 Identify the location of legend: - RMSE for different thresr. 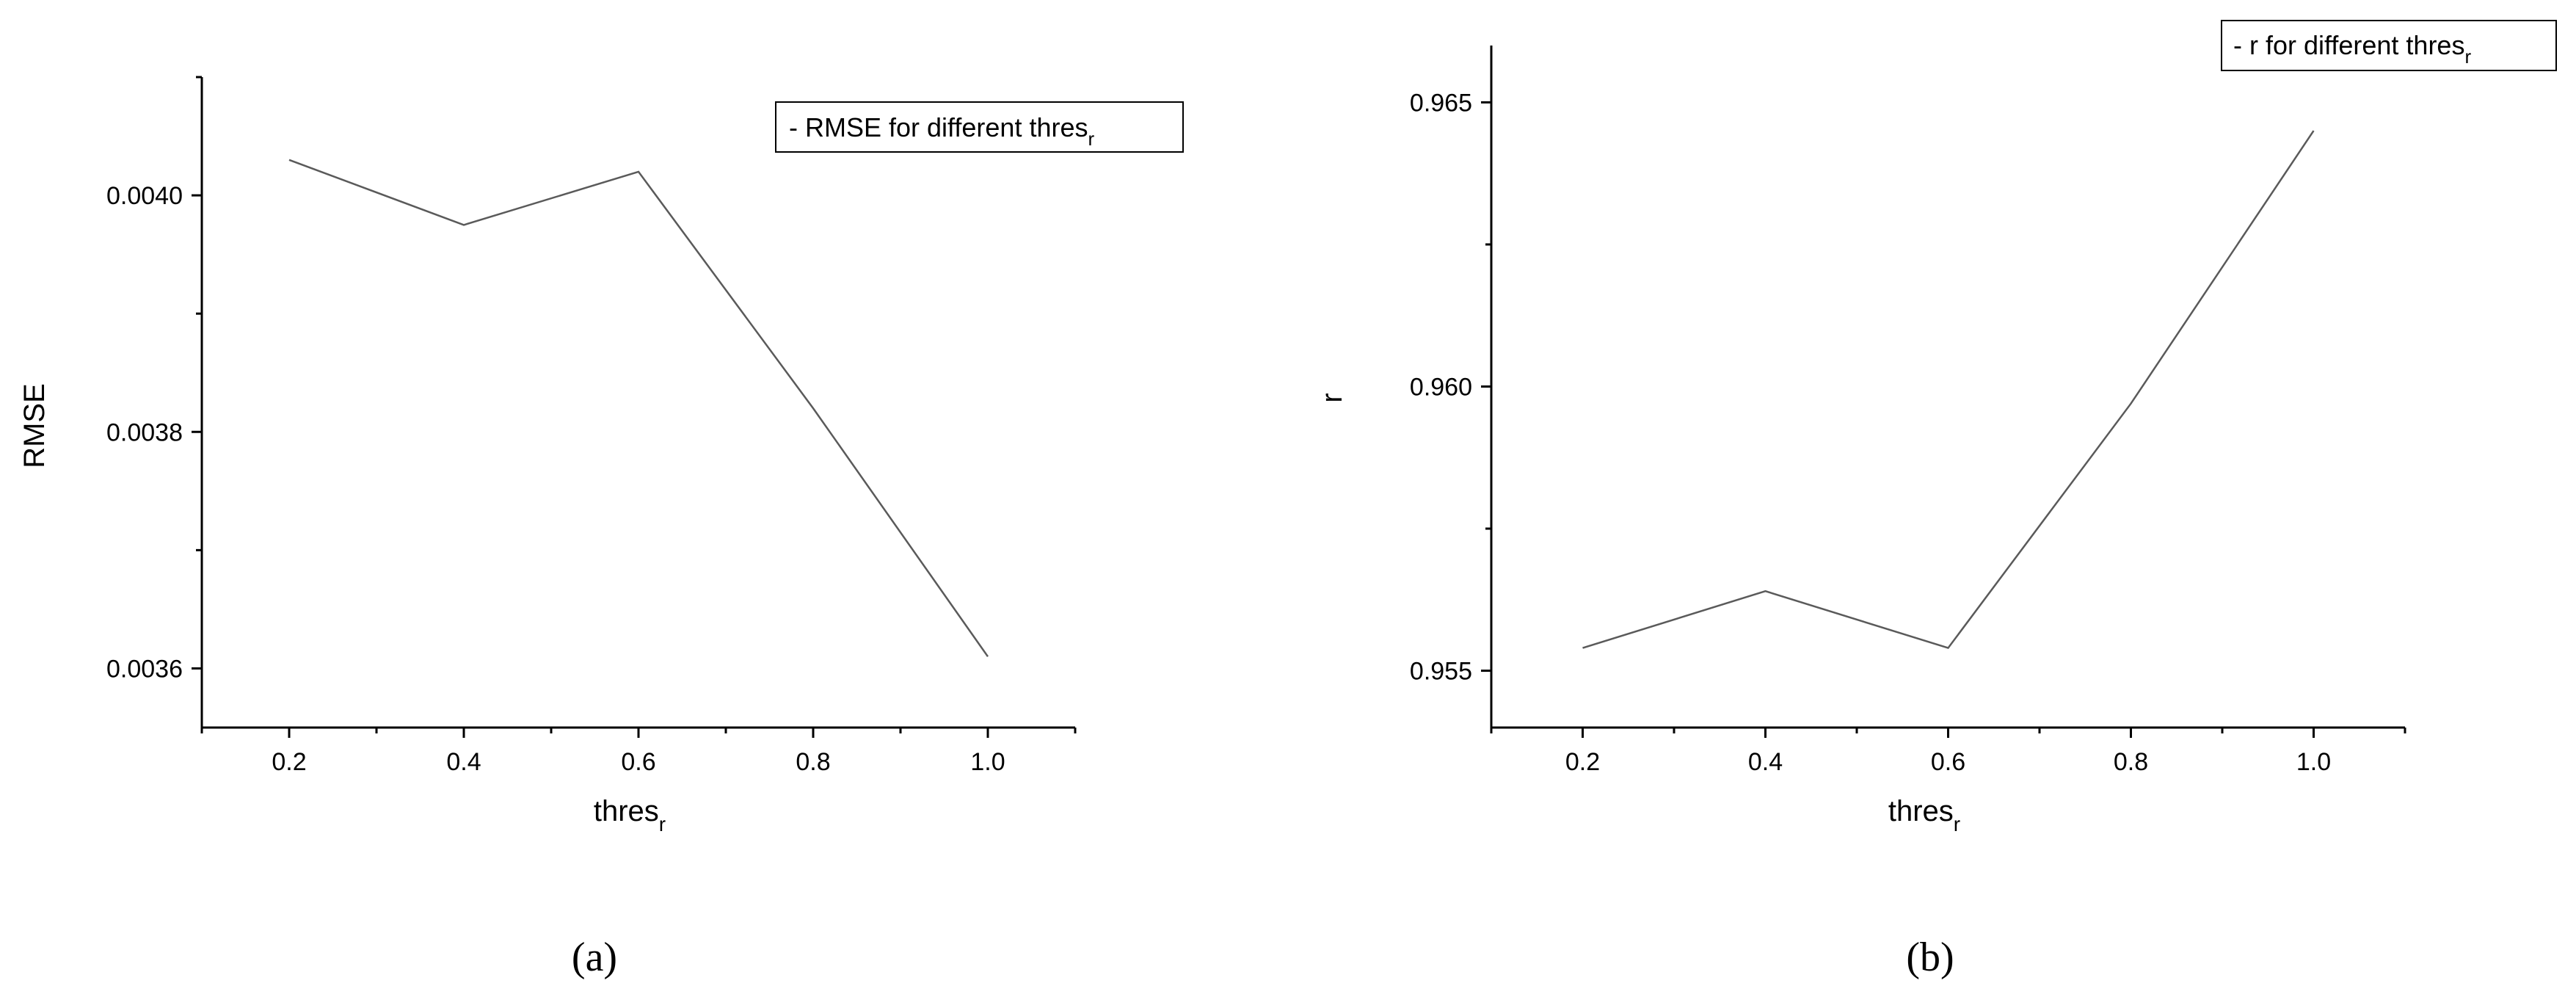
(979, 127).